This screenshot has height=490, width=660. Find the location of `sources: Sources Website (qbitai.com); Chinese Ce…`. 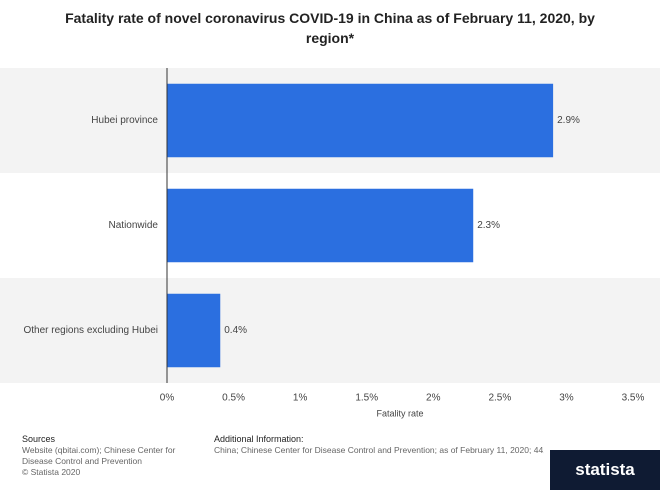

sources: Sources Website (qbitai.com); Chinese Ce… is located at coordinates (114, 456).